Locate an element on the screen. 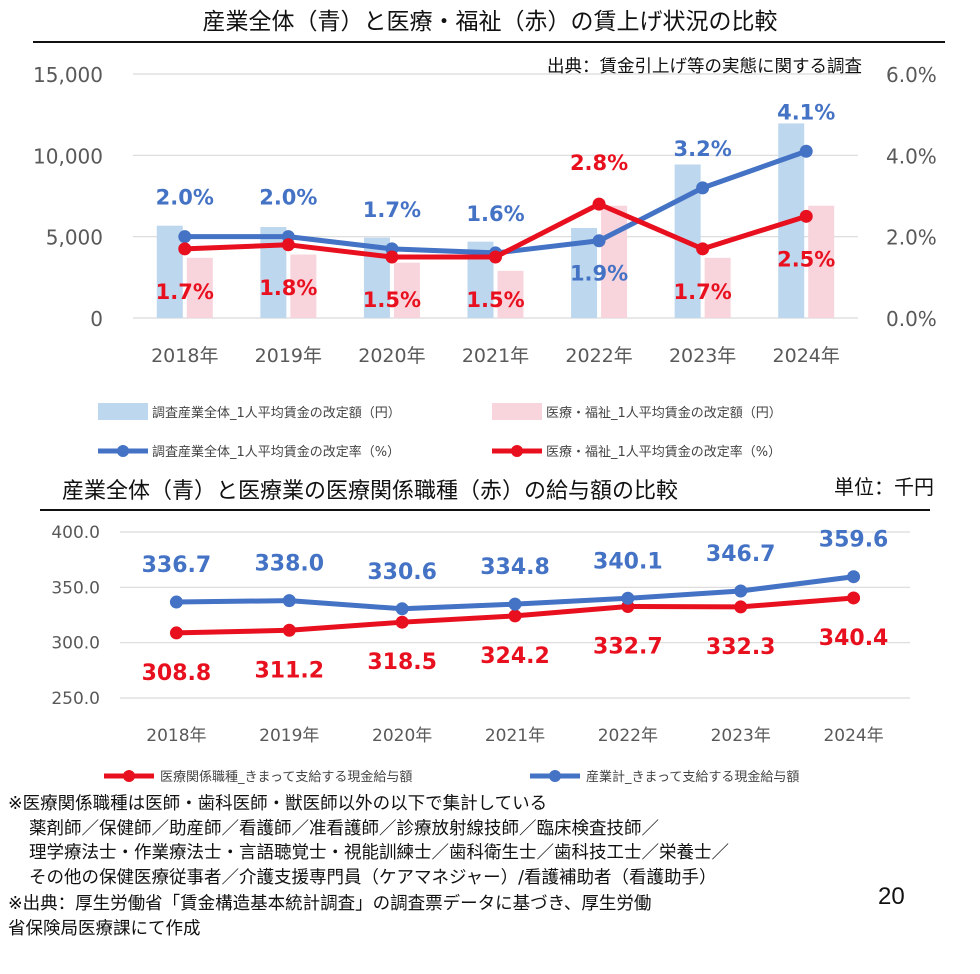 The width and height of the screenshot is (980, 974). footnote-line: 薬剤師／保健師／助産師／看護師／准看護師／診療放射線技師／臨床検査技師／ is located at coordinates (344, 828).